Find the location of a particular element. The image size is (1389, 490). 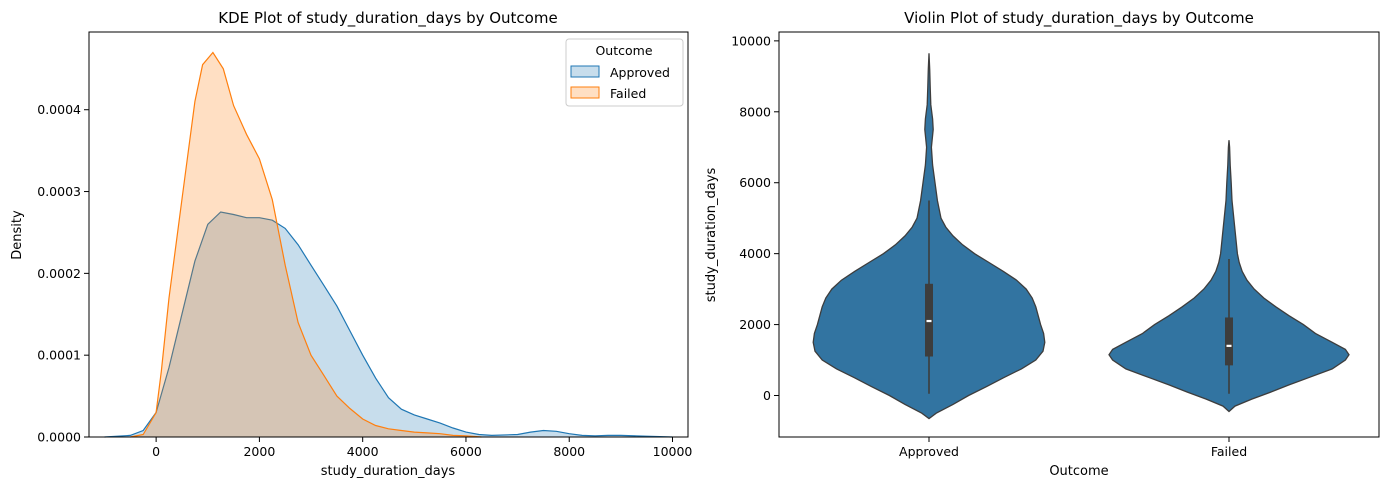

kde-legend: Outcome Approved Failed is located at coordinates (624, 72).